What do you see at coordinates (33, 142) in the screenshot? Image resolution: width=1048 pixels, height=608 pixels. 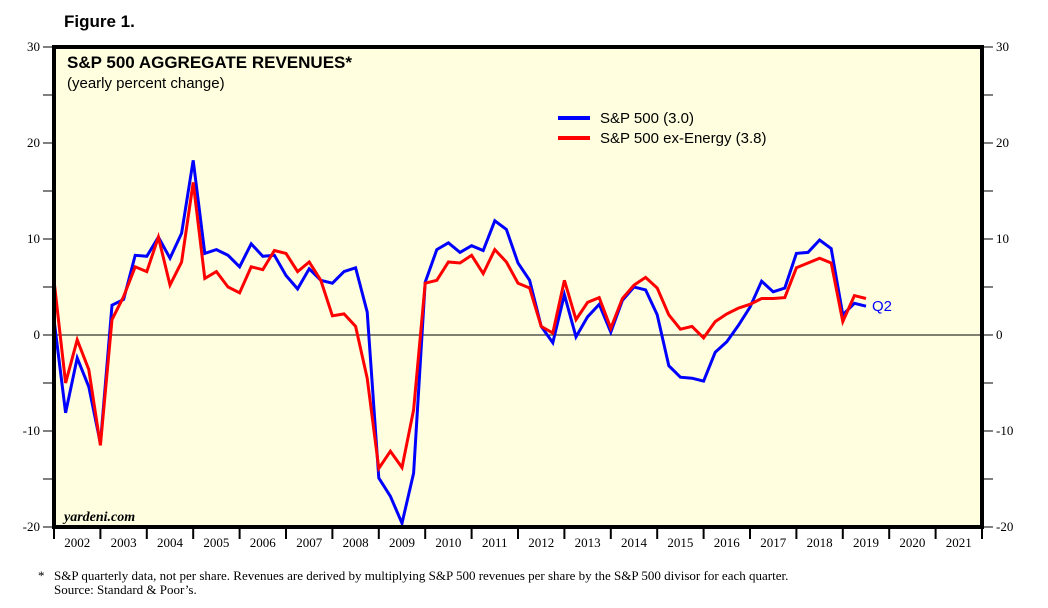 I see `y-tick-label-left: 20` at bounding box center [33, 142].